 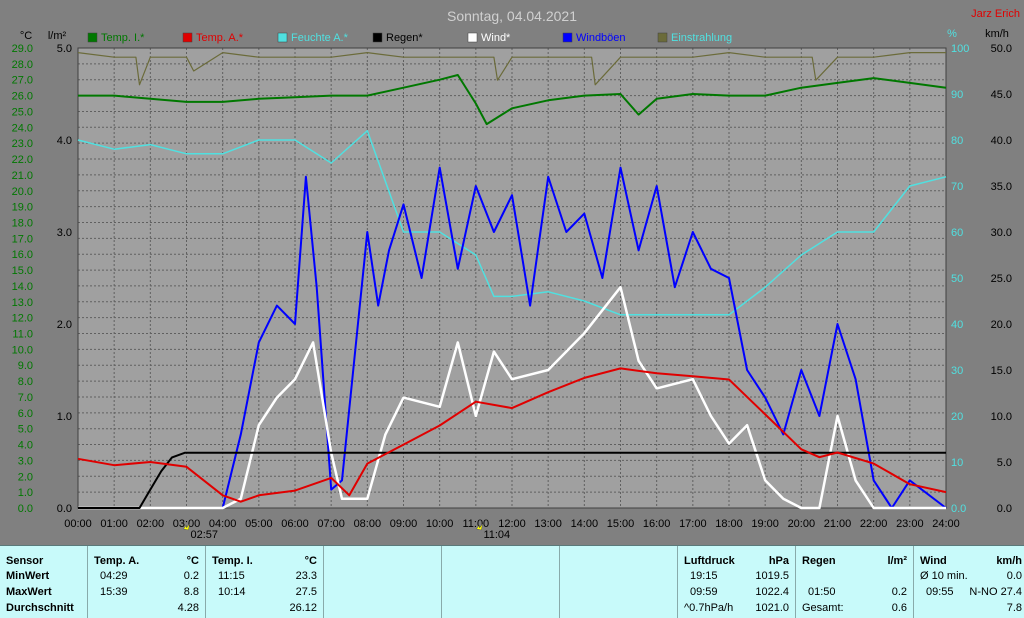 I want to click on stats-row-min-label: MinWert, so click(x=28, y=576).